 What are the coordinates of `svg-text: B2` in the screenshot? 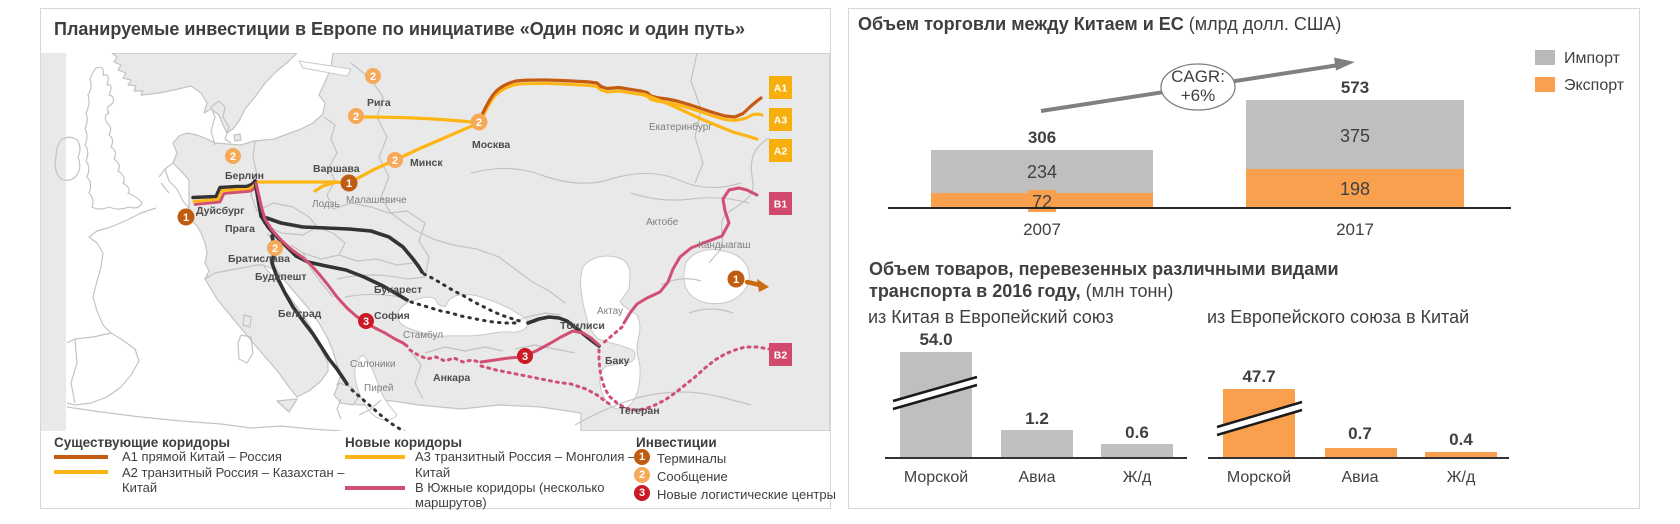 It's located at (781, 356).